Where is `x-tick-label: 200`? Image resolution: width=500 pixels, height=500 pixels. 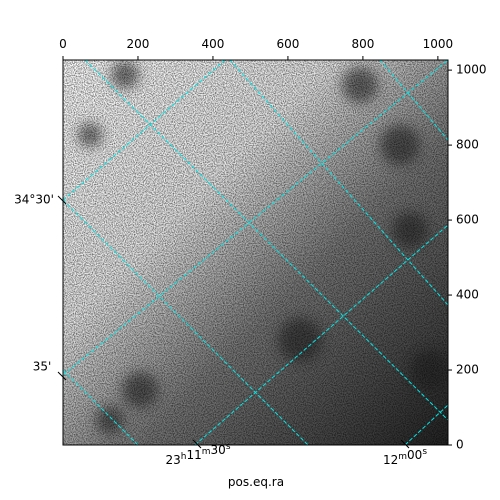 x-tick-label: 200 is located at coordinates (138, 44).